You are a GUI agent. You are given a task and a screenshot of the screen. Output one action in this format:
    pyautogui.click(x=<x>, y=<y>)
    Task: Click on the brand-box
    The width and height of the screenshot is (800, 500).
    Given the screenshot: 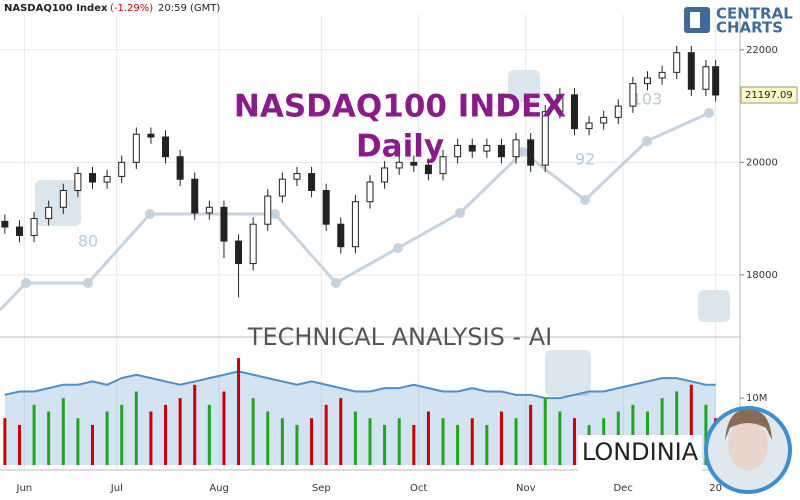 What is the action you would take?
    pyautogui.click(x=640, y=453)
    